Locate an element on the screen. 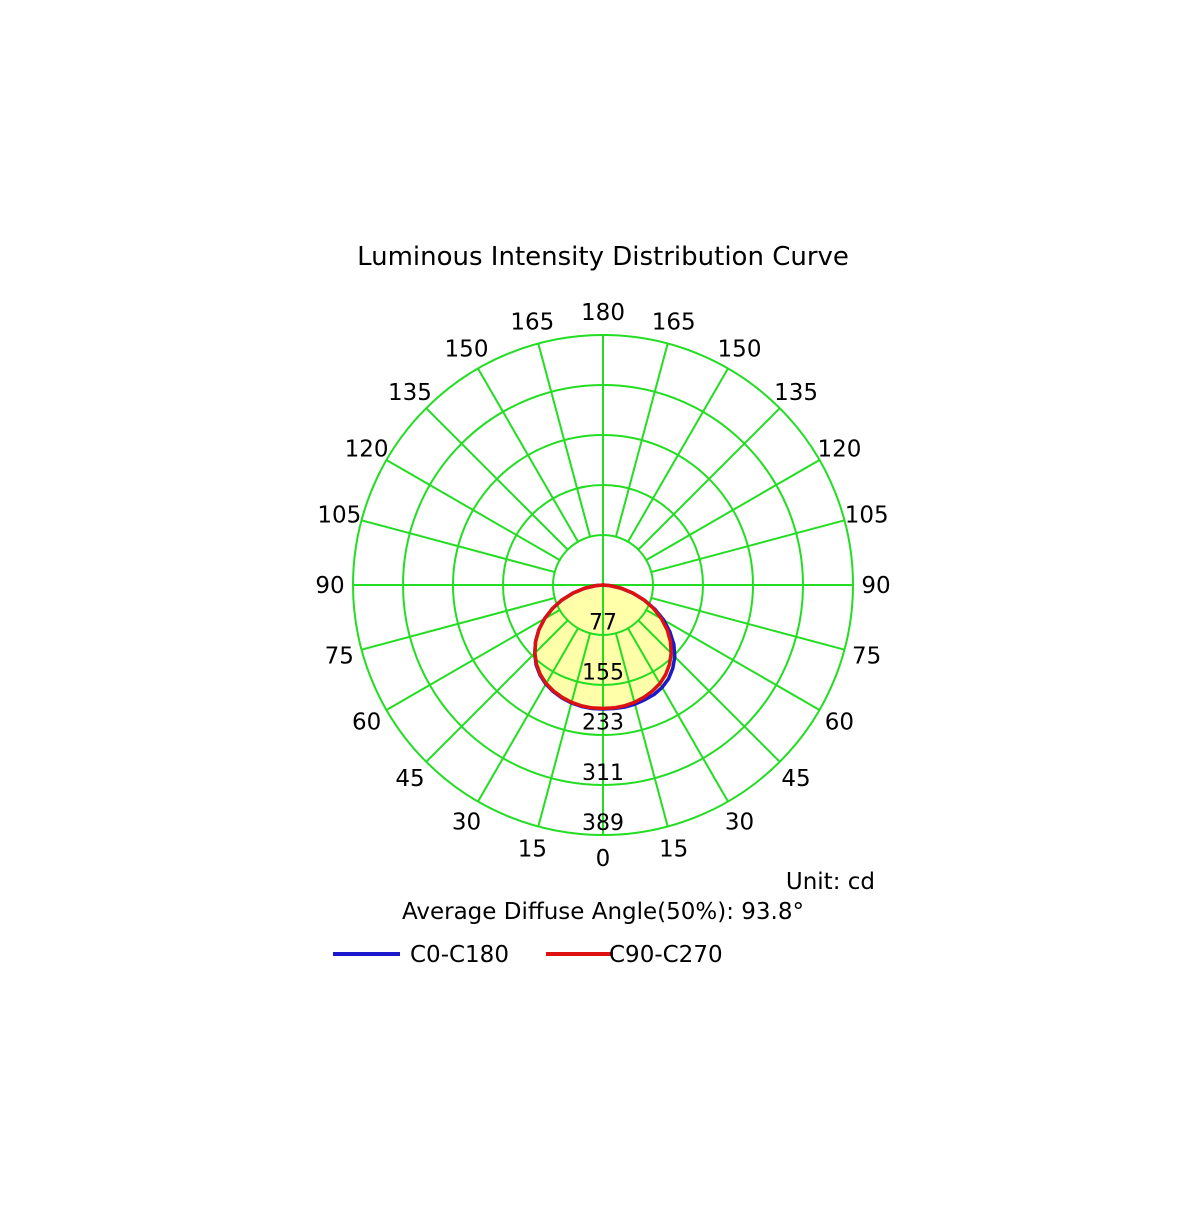 Image resolution: width=1200 pixels, height=1205 pixels. radial-tick-label: 77 is located at coordinates (603, 622).